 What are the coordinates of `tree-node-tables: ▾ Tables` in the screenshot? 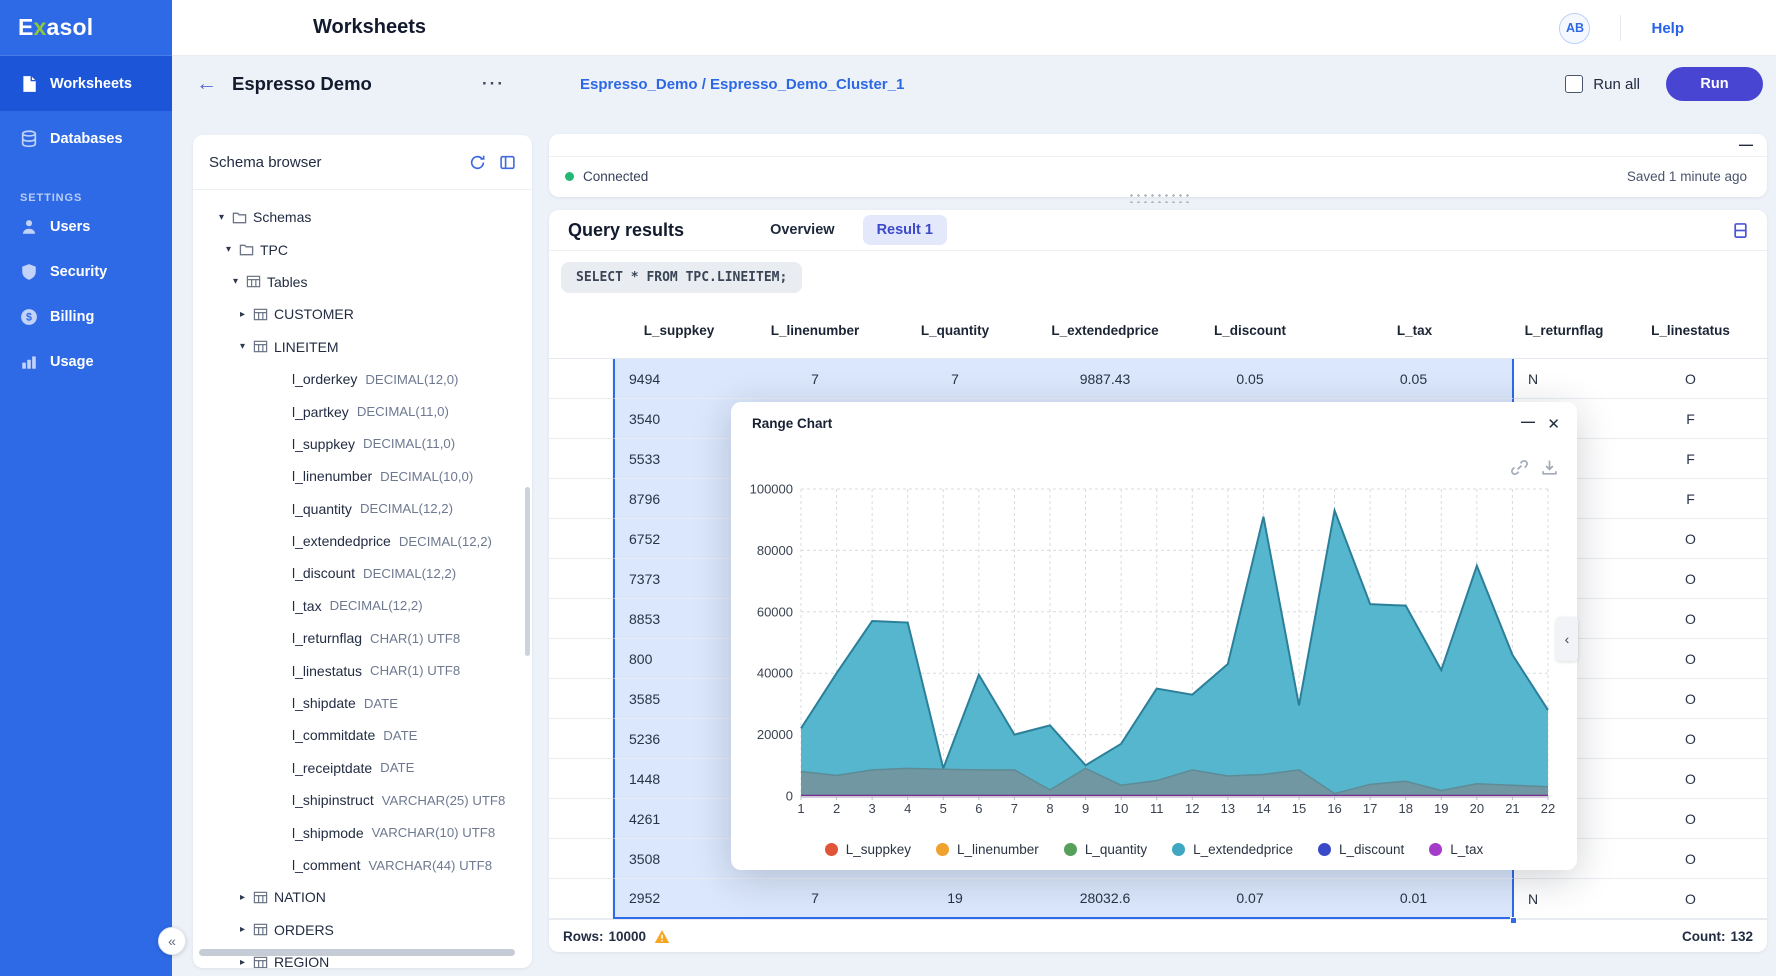 It's located at (362, 282).